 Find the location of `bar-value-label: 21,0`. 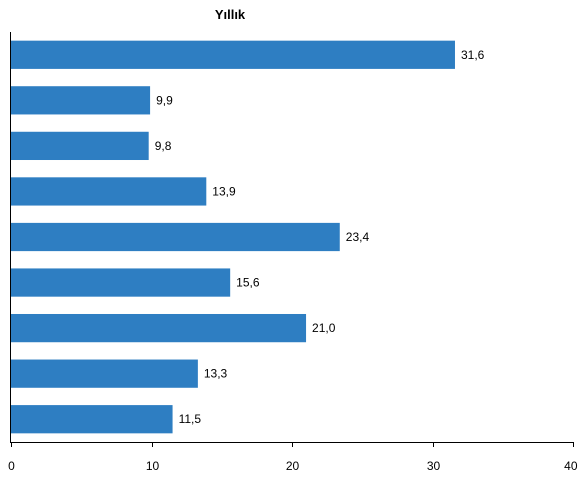

bar-value-label: 21,0 is located at coordinates (324, 328).